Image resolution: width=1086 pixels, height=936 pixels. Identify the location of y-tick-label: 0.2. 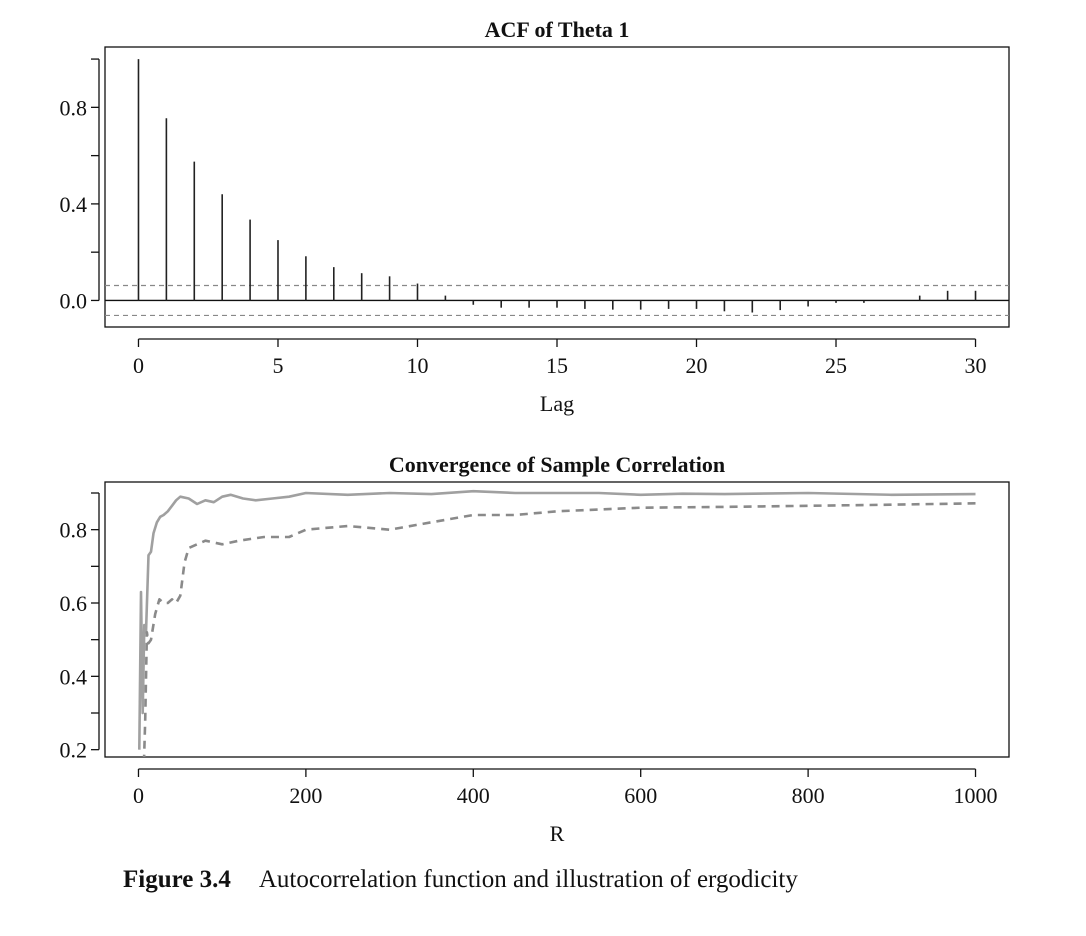
(74, 750).